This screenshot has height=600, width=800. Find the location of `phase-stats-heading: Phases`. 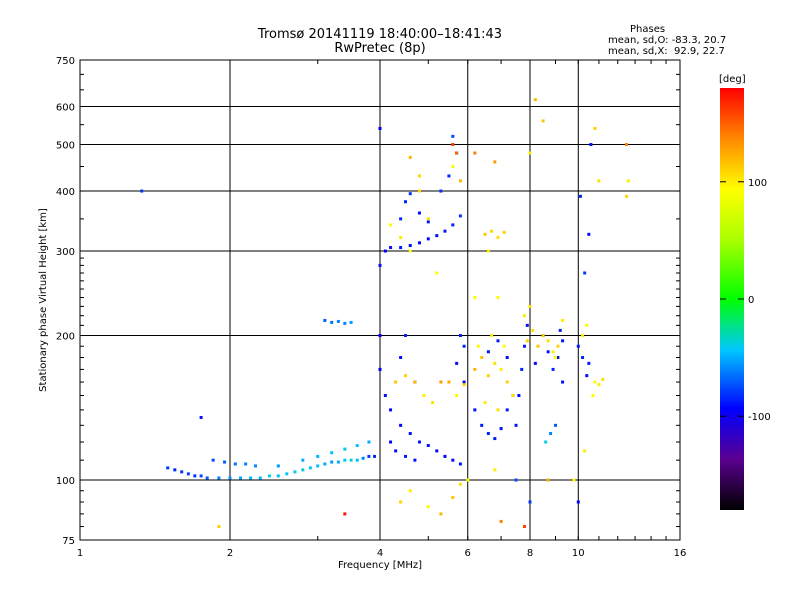

phase-stats-heading: Phases is located at coordinates (648, 29).